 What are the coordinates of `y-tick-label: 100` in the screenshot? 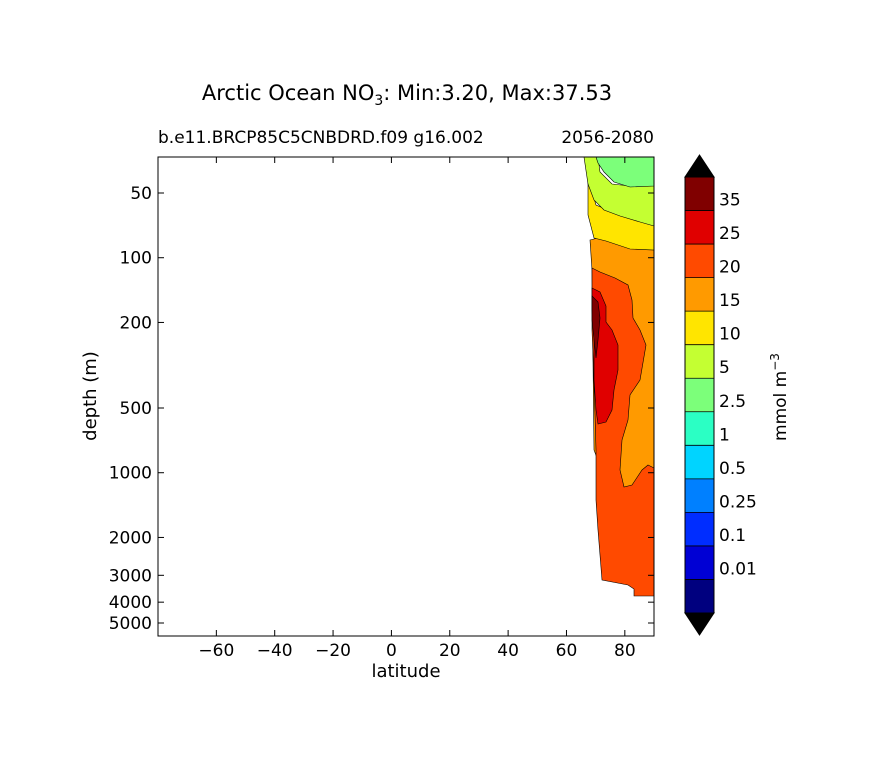 It's located at (136, 259).